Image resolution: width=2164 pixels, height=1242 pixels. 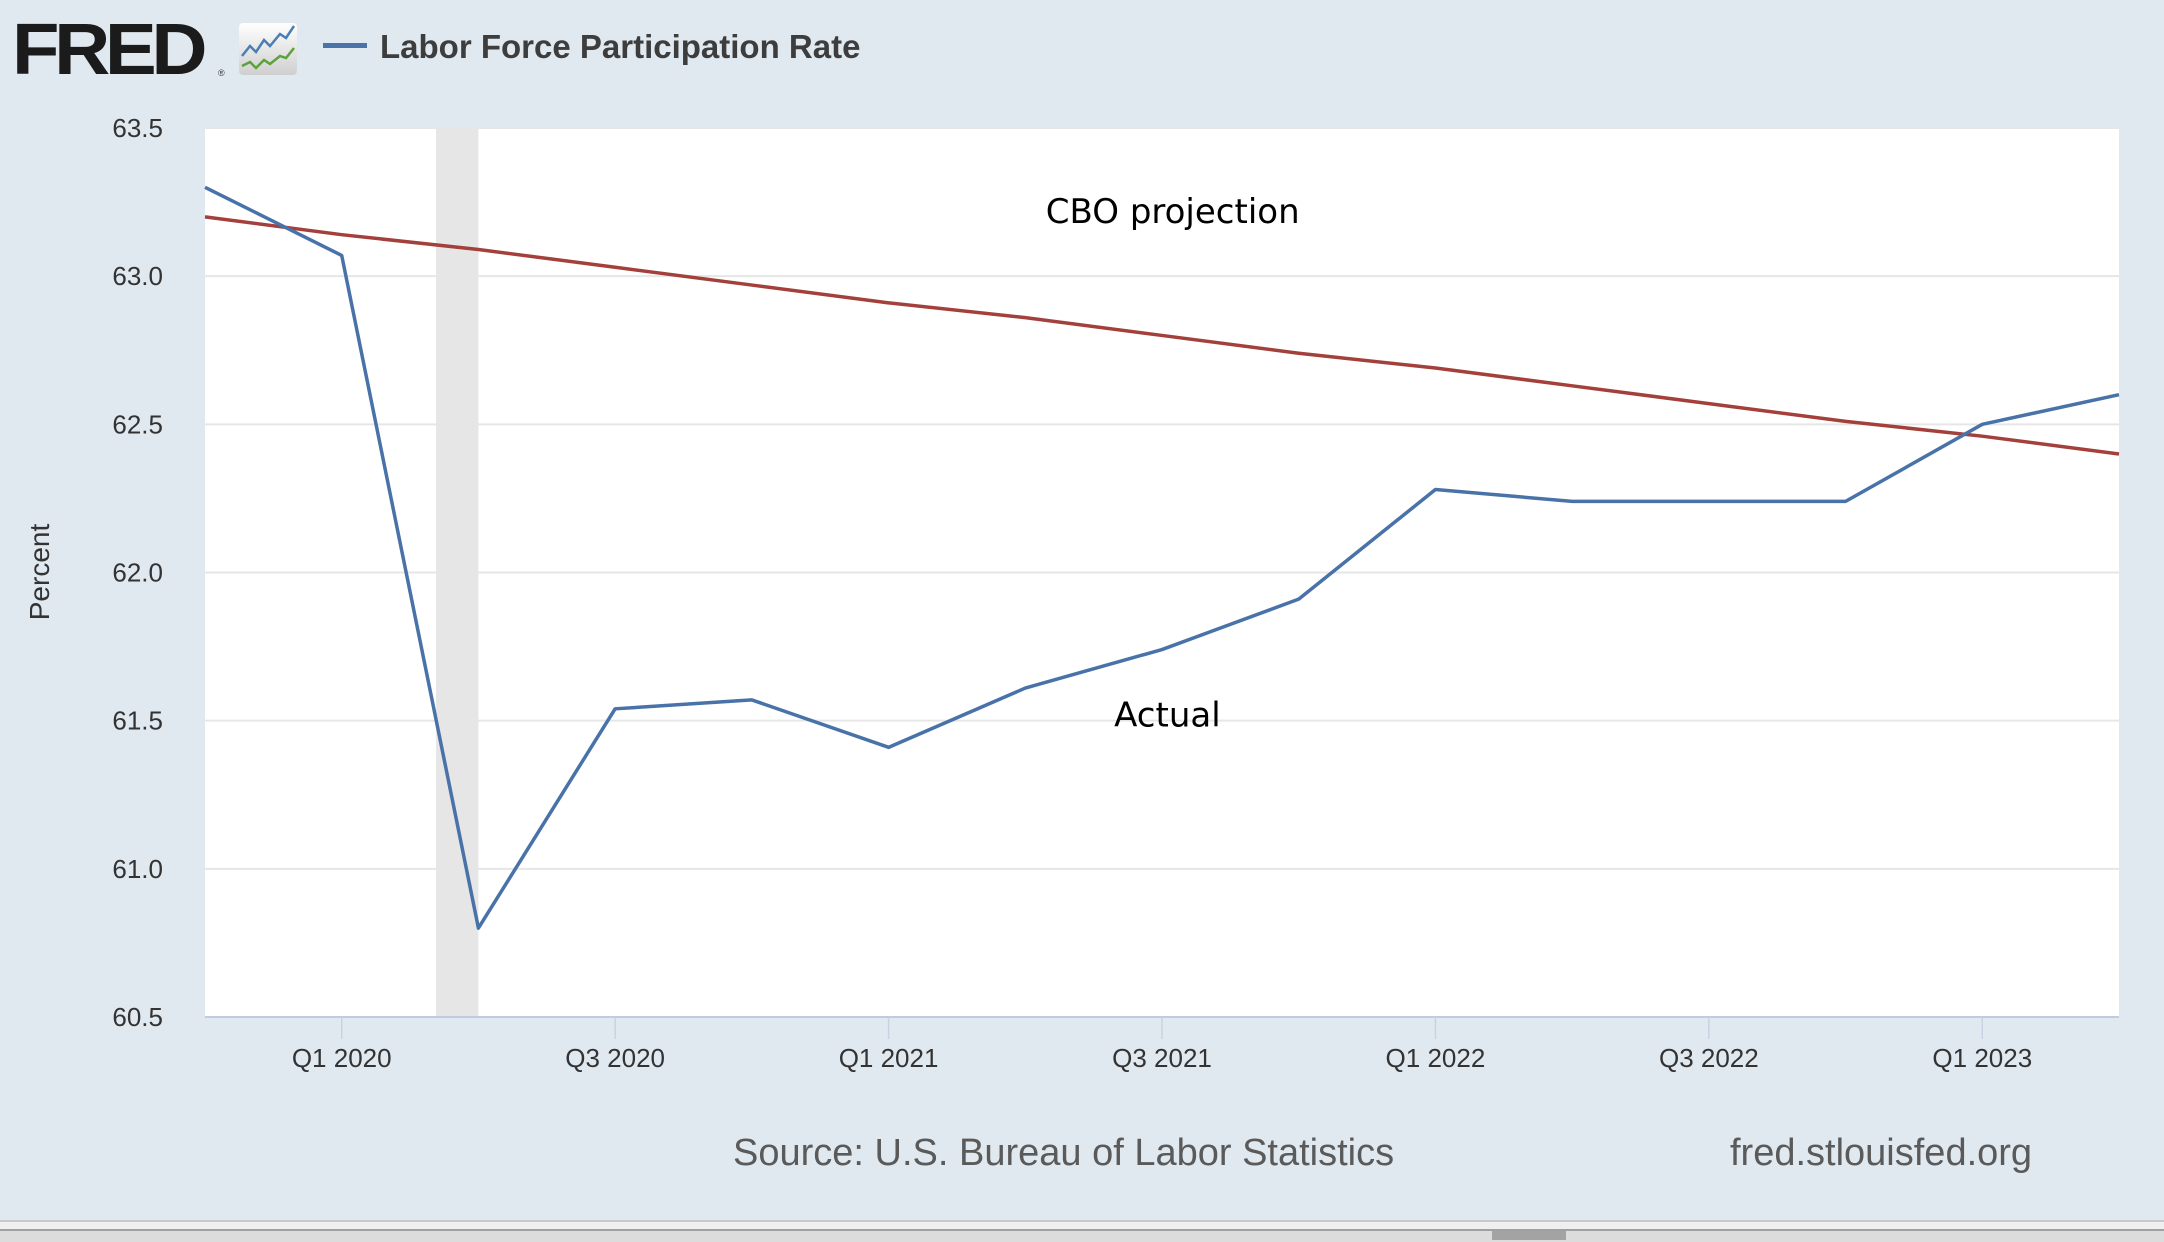 What do you see at coordinates (109, 50) in the screenshot?
I see `fred-logo: FRED` at bounding box center [109, 50].